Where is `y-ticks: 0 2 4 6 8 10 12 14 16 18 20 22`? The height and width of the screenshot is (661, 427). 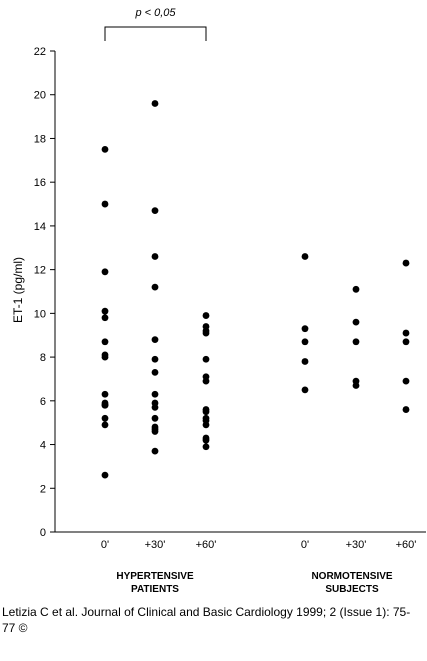
y-ticks: 0 2 4 6 8 10 12 14 16 18 20 22 is located at coordinates (44, 292).